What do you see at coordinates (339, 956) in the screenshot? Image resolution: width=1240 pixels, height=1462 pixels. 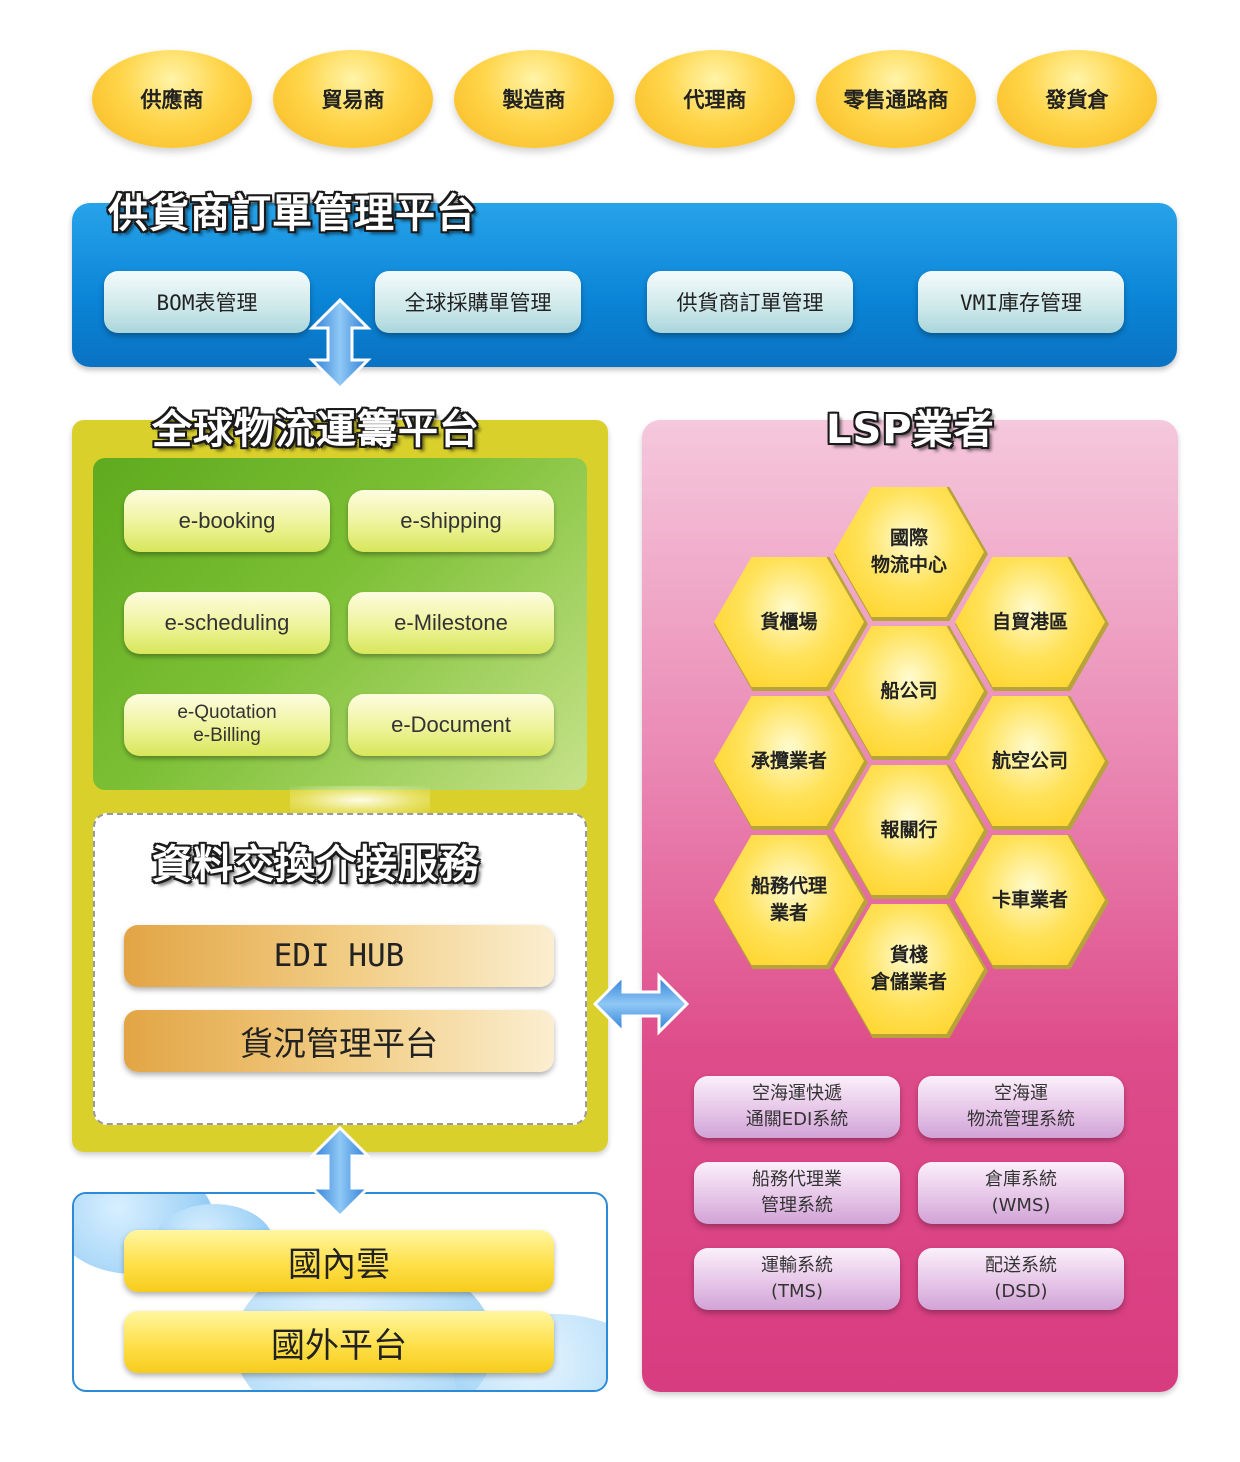 I see `edi-hub-button: EDI HUB` at bounding box center [339, 956].